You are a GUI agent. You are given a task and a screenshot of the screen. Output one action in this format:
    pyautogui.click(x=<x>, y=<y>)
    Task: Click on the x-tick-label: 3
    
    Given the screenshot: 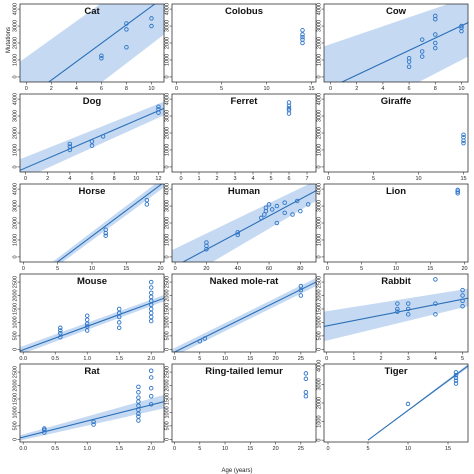 What is the action you would take?
    pyautogui.click(x=234, y=179)
    